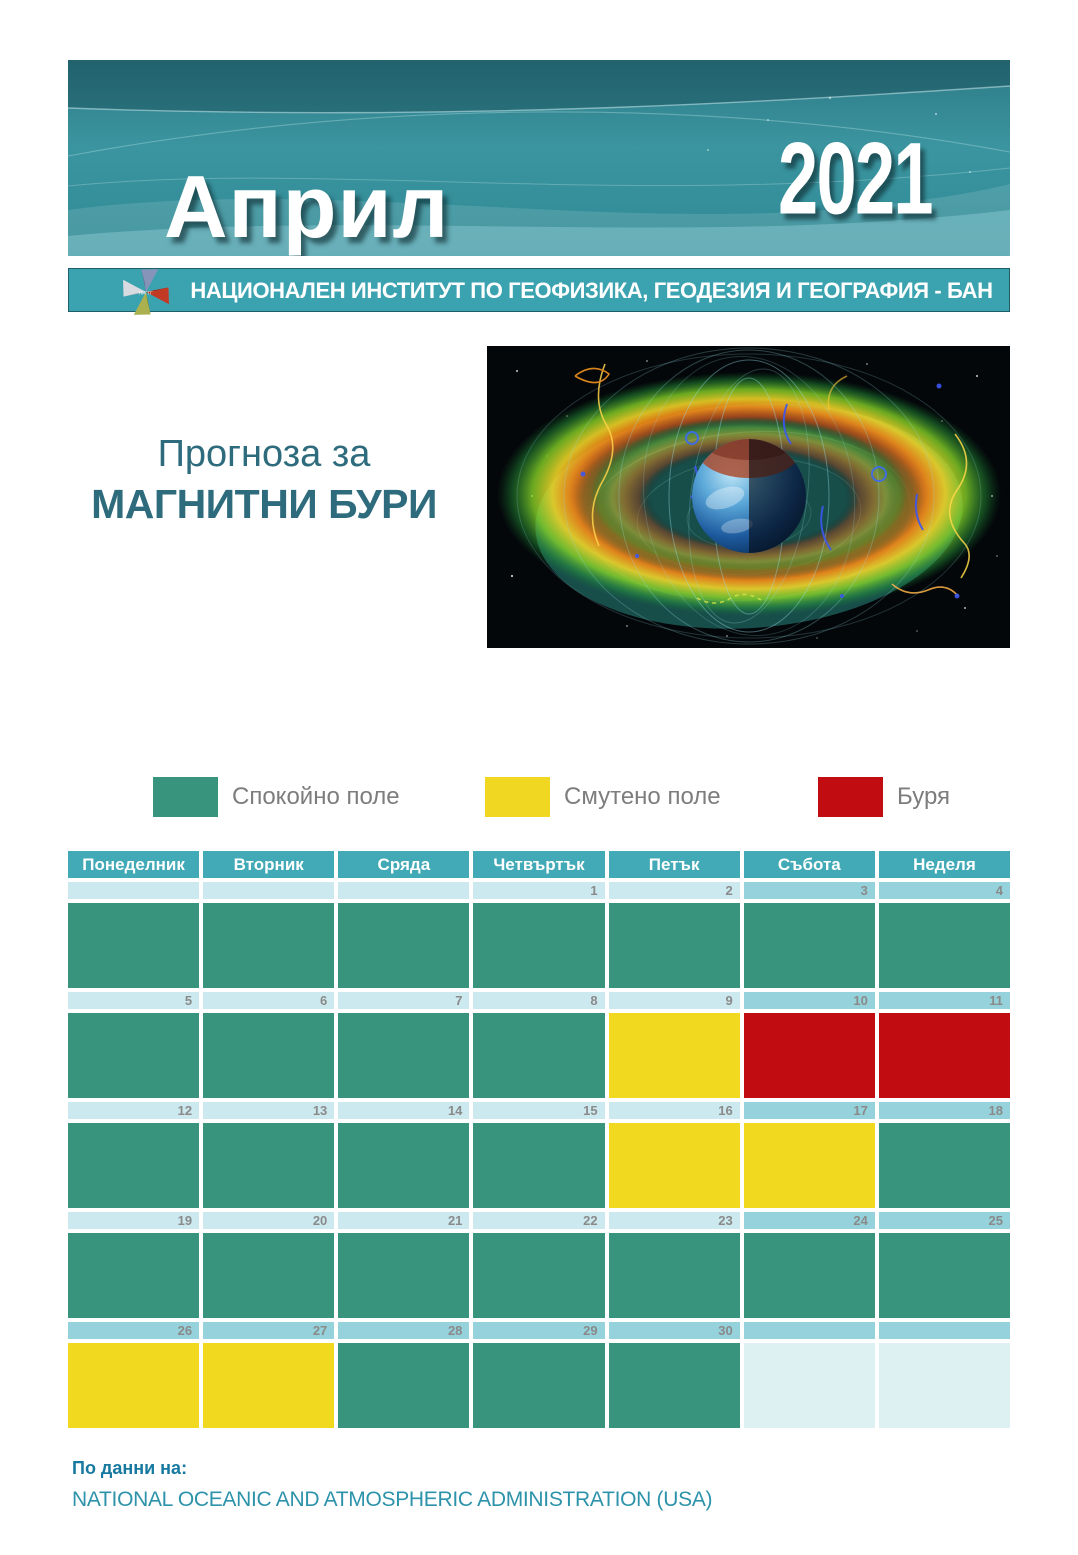  What do you see at coordinates (944, 1000) in the screenshot?
I see `calendar-date-cell: 11` at bounding box center [944, 1000].